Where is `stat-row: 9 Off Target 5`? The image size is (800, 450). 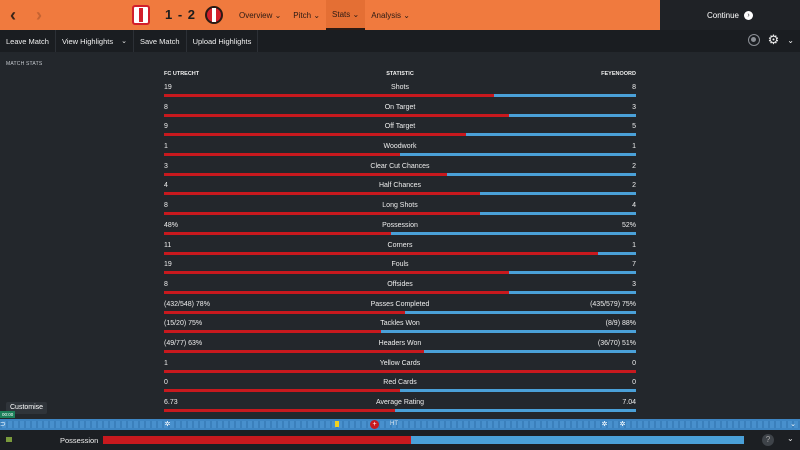 stat-row: 9 Off Target 5 is located at coordinates (400, 129).